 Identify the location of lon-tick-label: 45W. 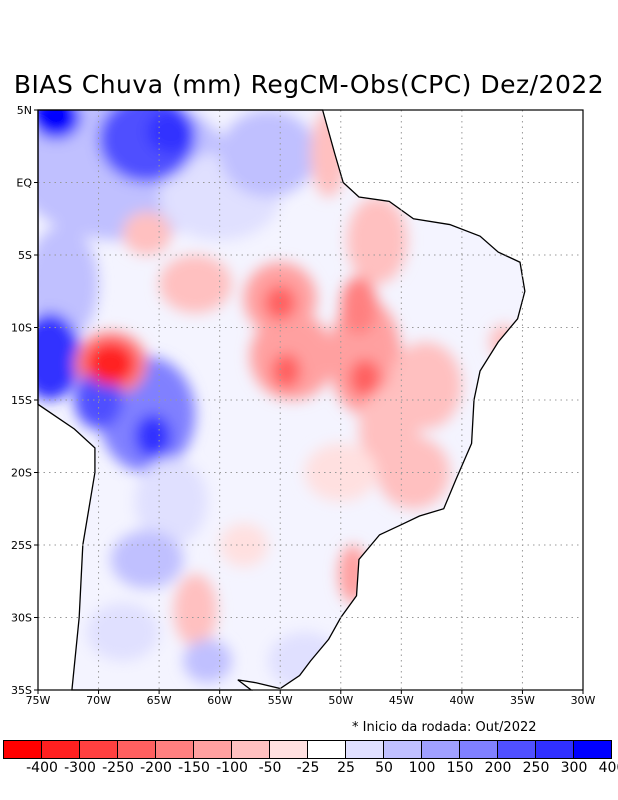
(401, 700).